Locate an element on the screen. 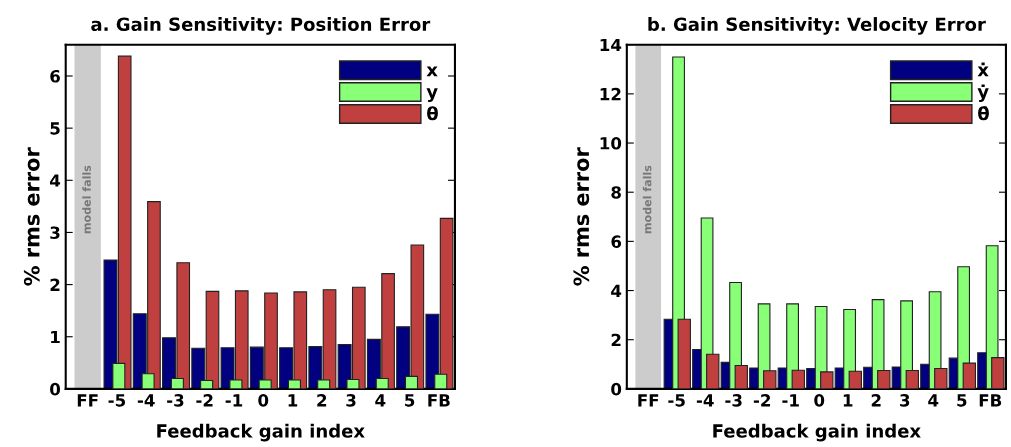  legend-label: ẋ is located at coordinates (983, 69).